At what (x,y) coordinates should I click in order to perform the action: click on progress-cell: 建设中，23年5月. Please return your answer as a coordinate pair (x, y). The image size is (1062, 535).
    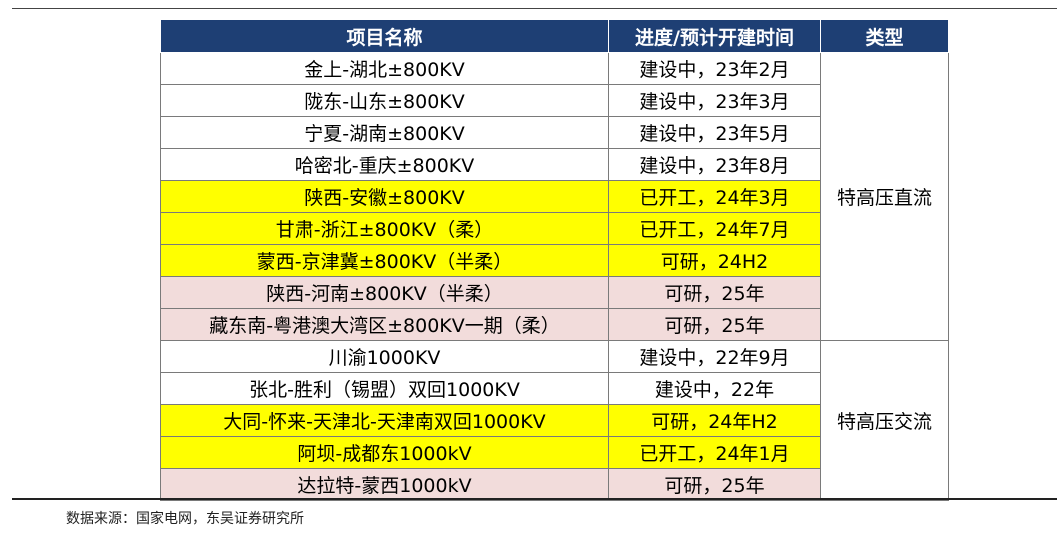
    Looking at the image, I should click on (714, 132).